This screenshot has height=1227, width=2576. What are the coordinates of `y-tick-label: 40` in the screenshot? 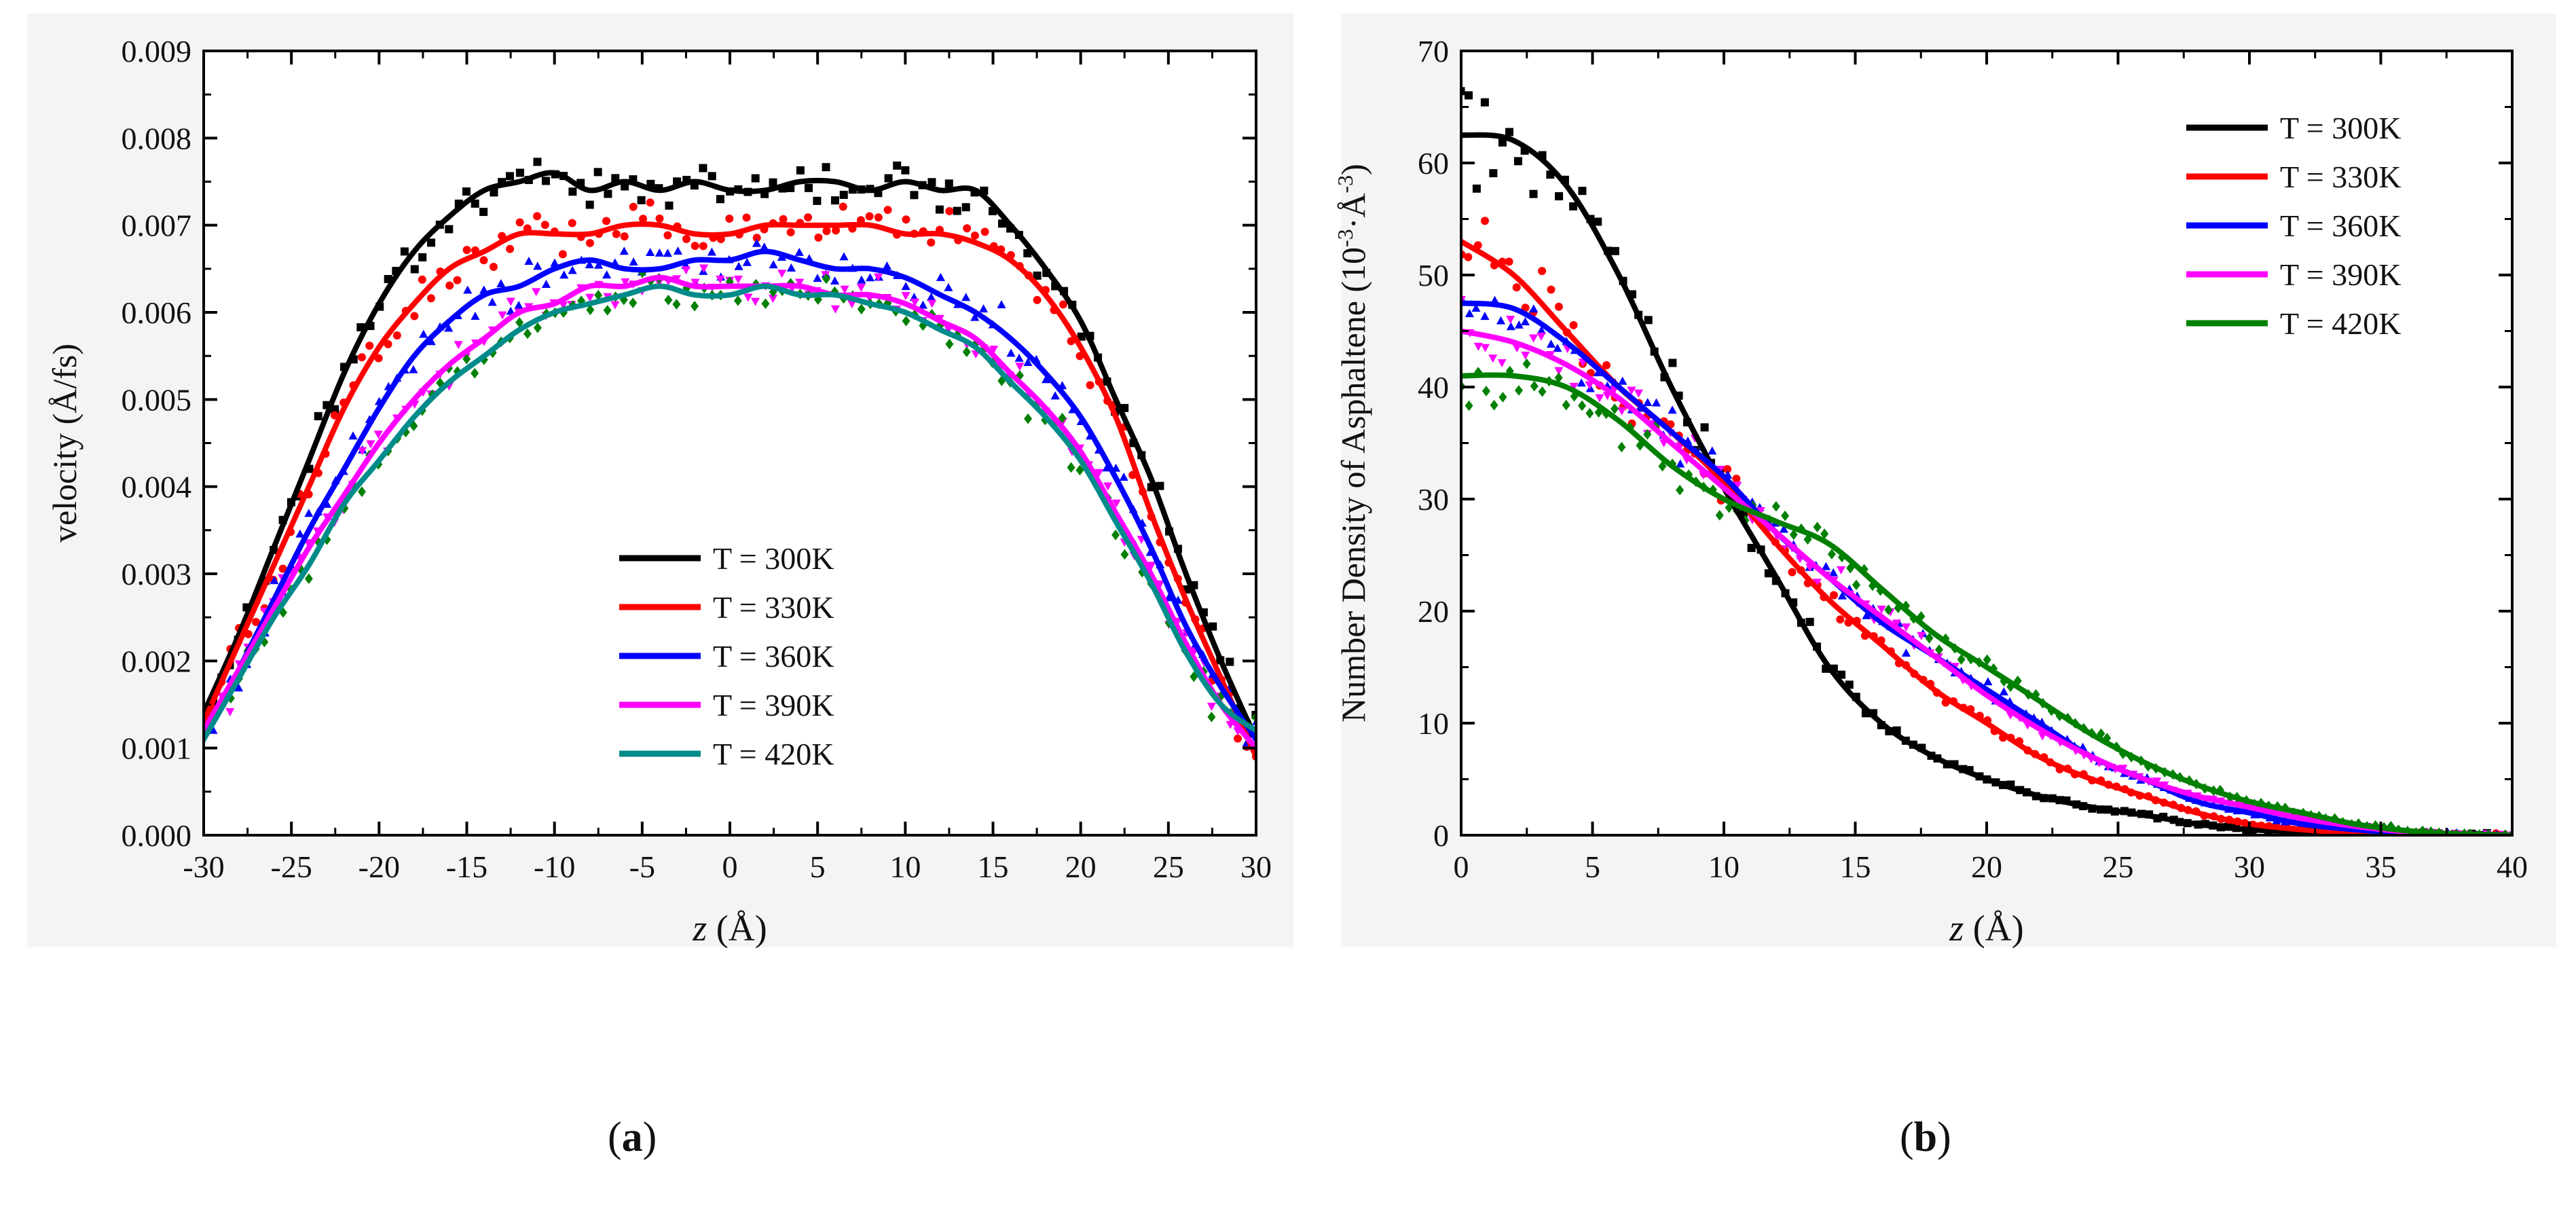 It's located at (1433, 387).